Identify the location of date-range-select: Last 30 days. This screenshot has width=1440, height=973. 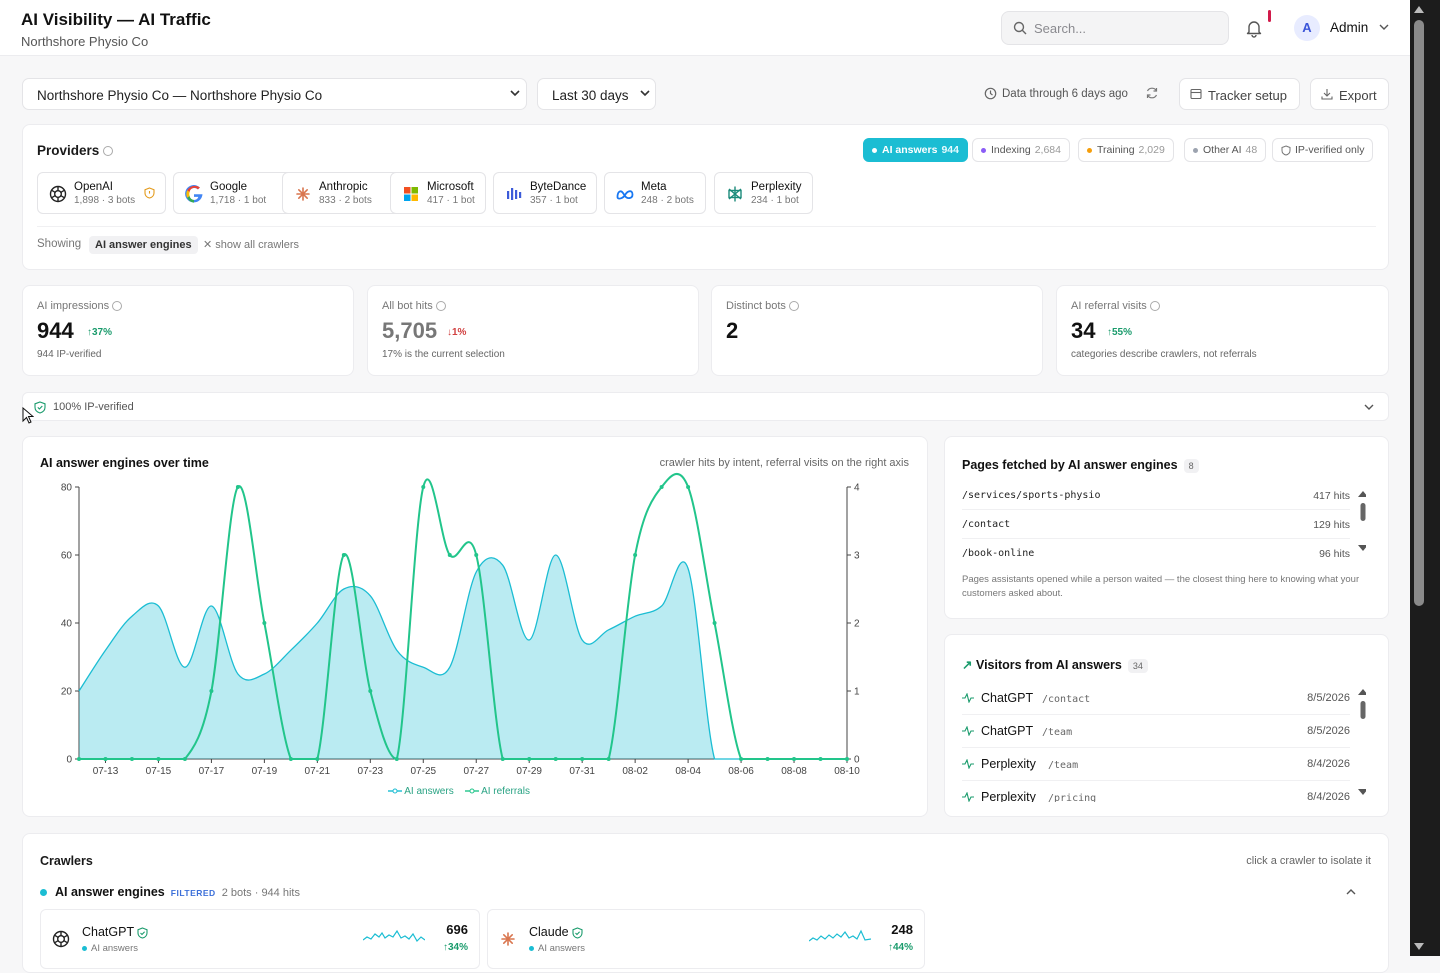
(596, 94).